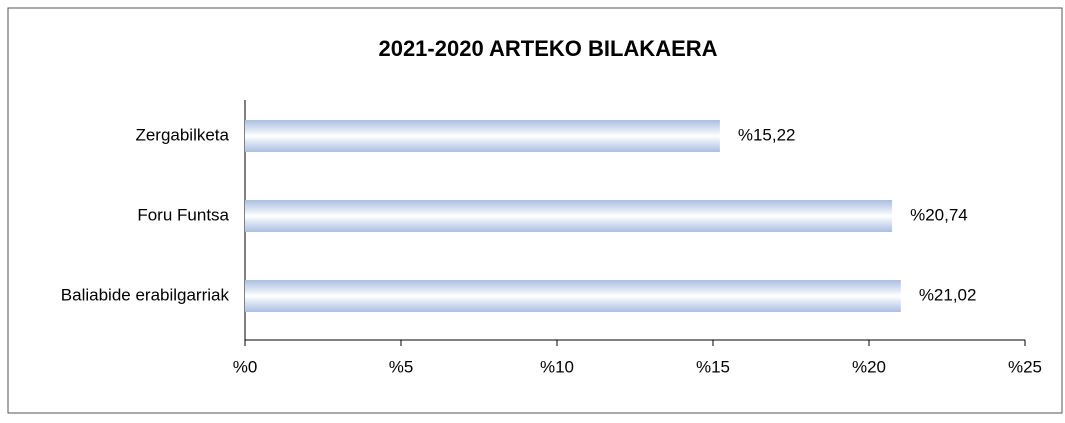 This screenshot has height=423, width=1065. What do you see at coordinates (869, 366) in the screenshot?
I see `x-tick-label: %20` at bounding box center [869, 366].